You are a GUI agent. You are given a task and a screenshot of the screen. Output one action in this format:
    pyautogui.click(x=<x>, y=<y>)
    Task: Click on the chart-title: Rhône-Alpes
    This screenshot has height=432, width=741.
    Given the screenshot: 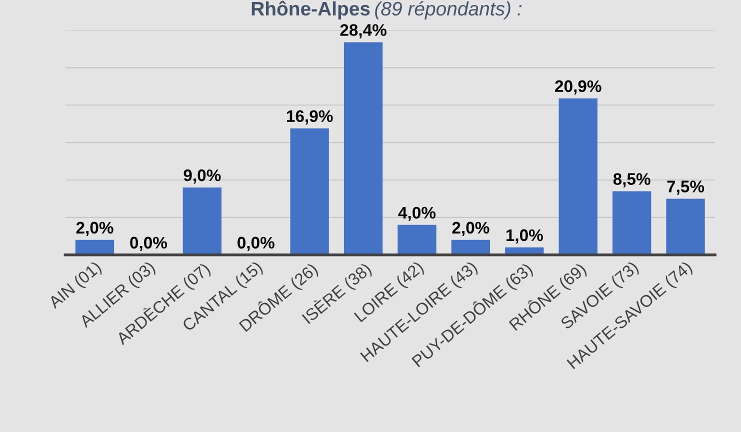 What is the action you would take?
    pyautogui.click(x=311, y=10)
    